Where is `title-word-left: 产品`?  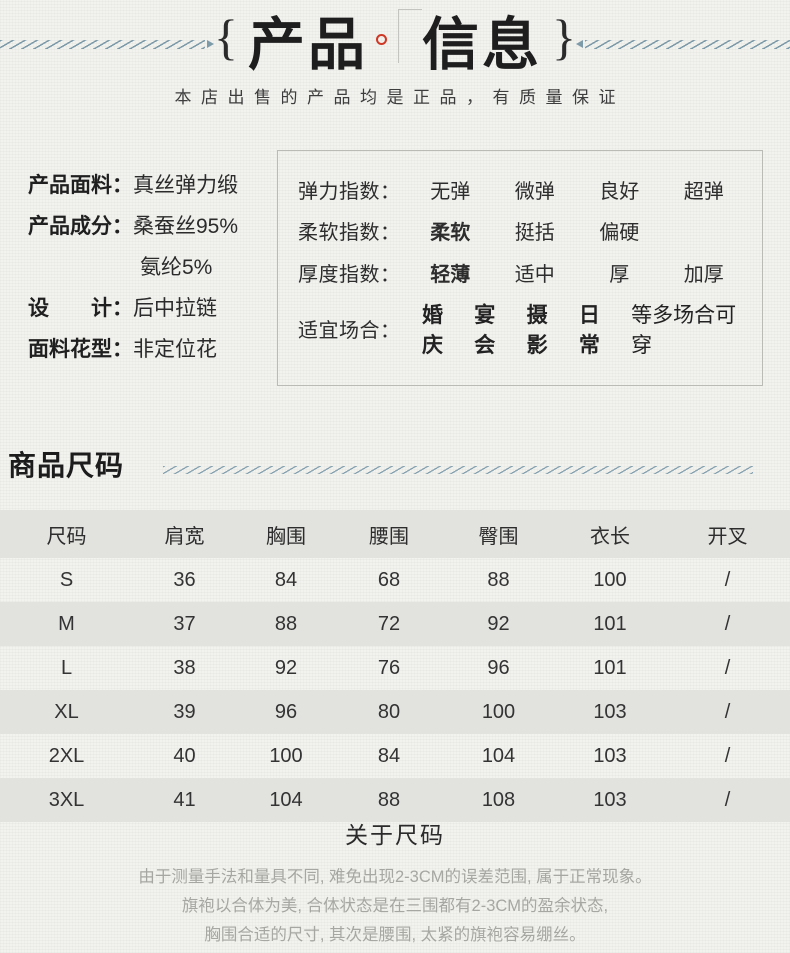
title-word-left: 产品 is located at coordinates (308, 45).